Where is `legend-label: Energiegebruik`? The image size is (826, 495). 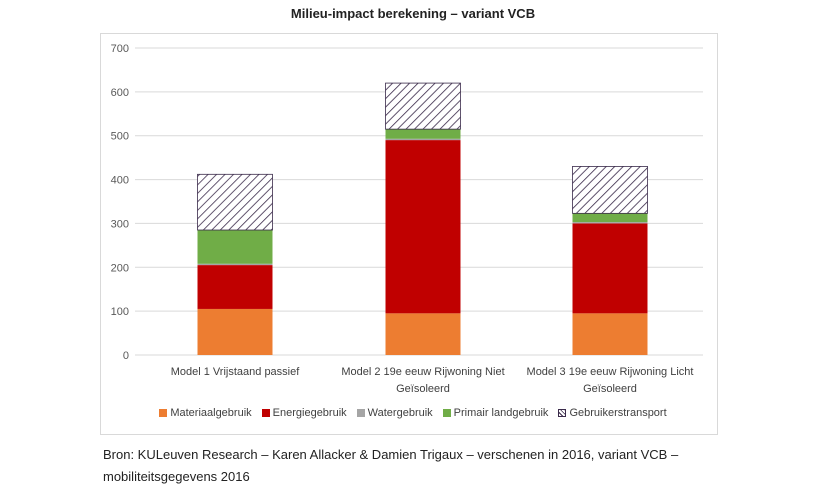 legend-label: Energiegebruik is located at coordinates (309, 413).